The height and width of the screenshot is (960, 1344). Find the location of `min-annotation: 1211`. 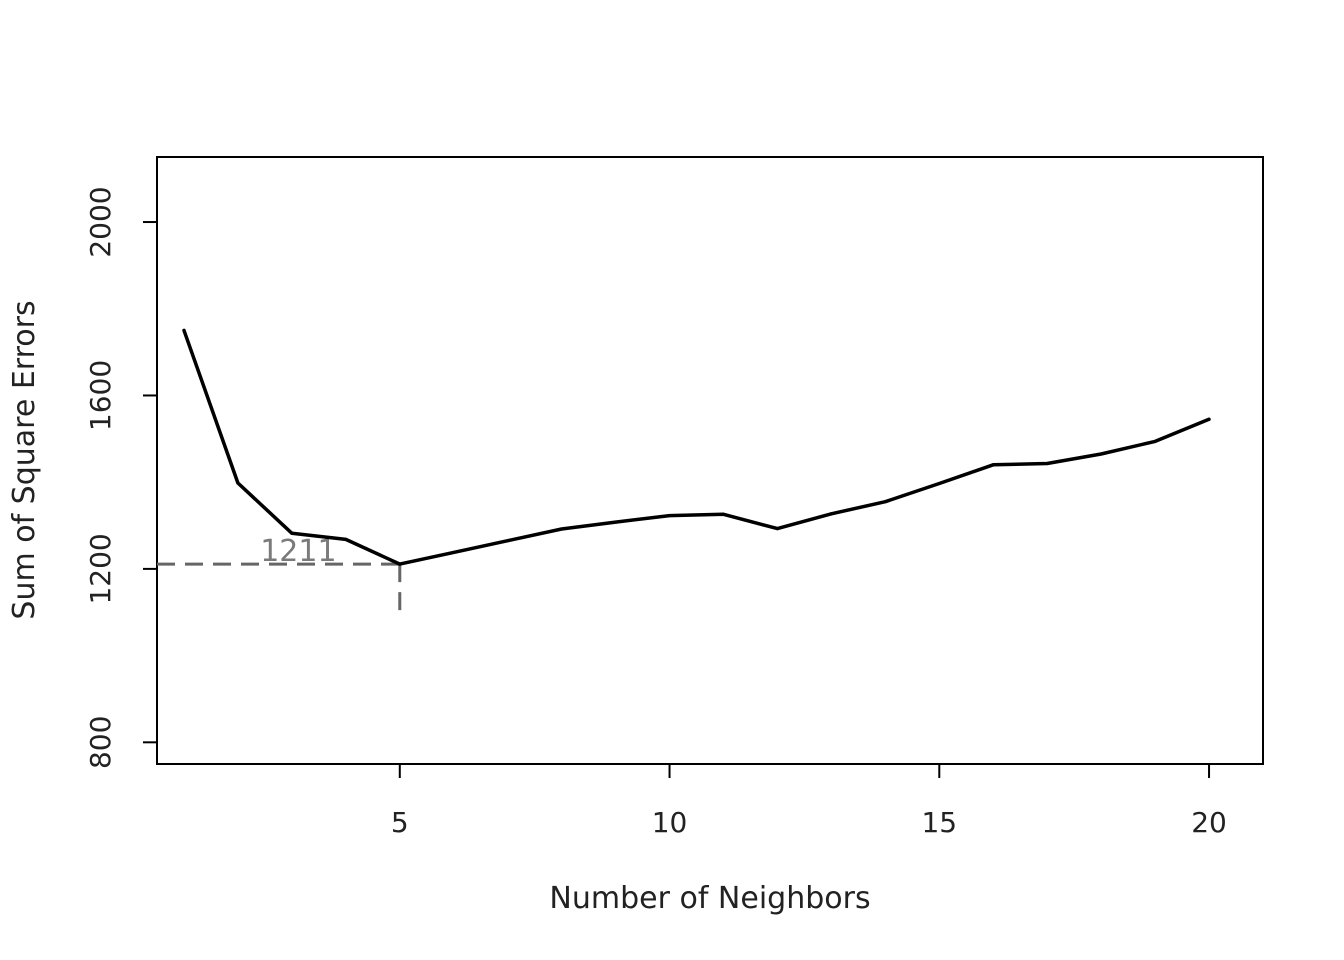

min-annotation: 1211 is located at coordinates (279, 572).